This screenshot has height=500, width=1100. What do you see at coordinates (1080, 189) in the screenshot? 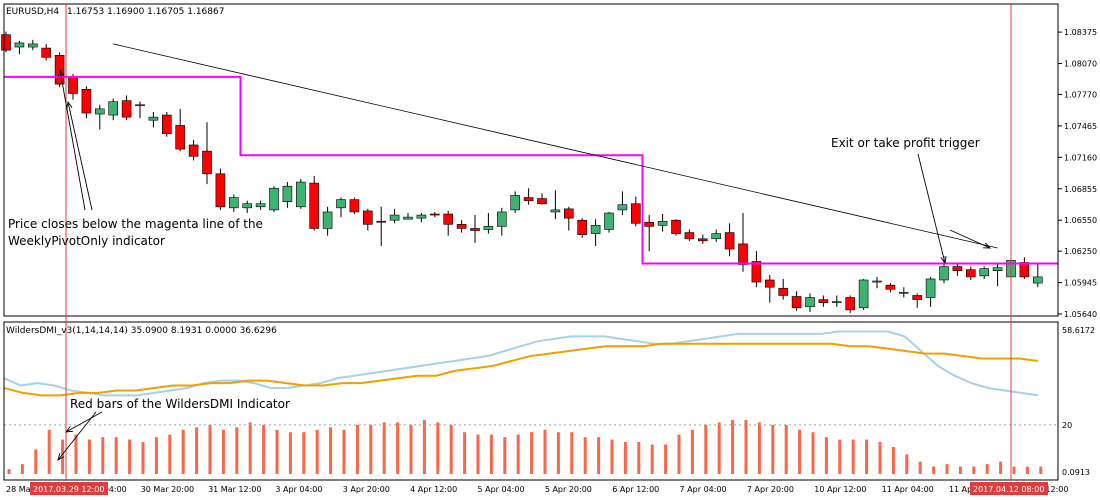
I see `price-tick-label: 1.06855` at bounding box center [1080, 189].